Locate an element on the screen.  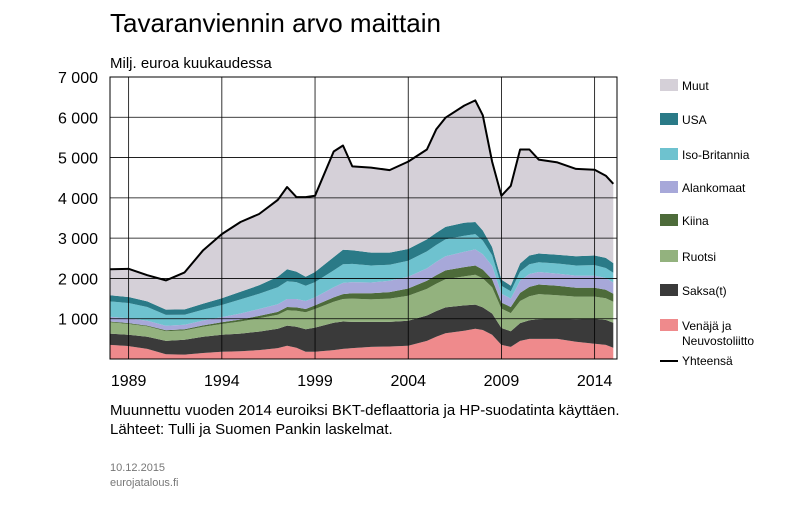
area-ven-j-ja-neuvostoliitto is located at coordinates (362, 343).